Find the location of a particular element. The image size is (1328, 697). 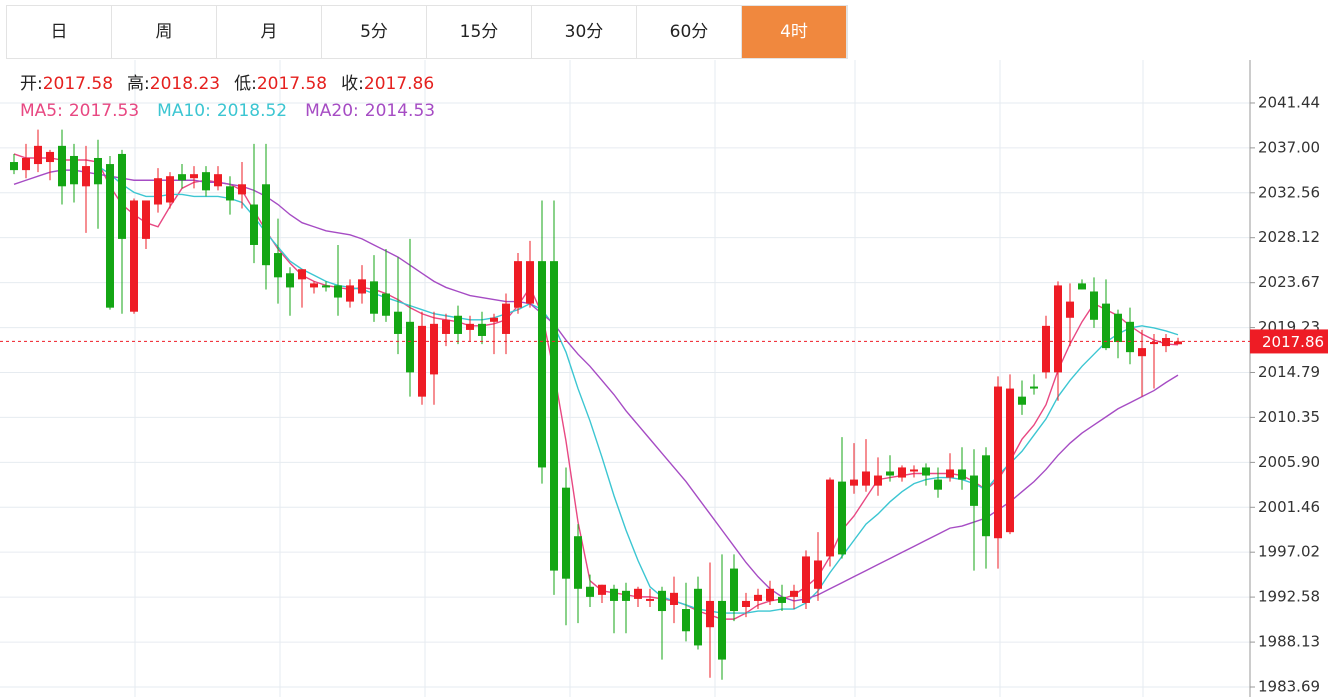

ohlc-key: 收: is located at coordinates (352, 84).